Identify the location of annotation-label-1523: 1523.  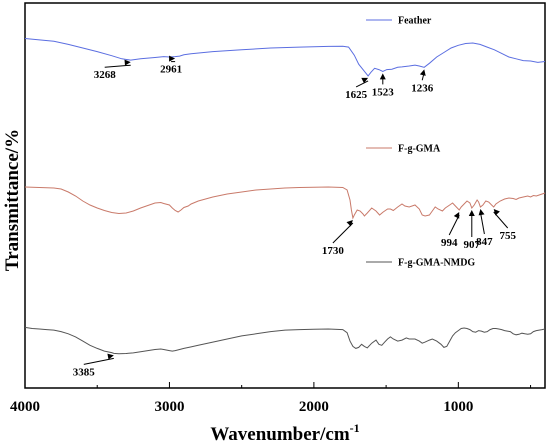
(383, 92).